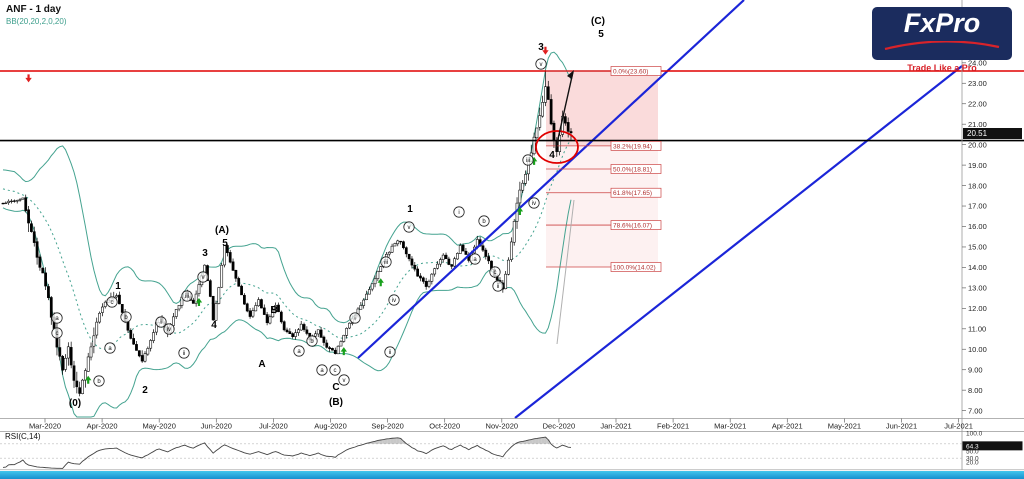 The image size is (1024, 479). What do you see at coordinates (512, 451) in the screenshot?
I see `rsi-pane: 100.0 64.350.030.020.0` at bounding box center [512, 451].